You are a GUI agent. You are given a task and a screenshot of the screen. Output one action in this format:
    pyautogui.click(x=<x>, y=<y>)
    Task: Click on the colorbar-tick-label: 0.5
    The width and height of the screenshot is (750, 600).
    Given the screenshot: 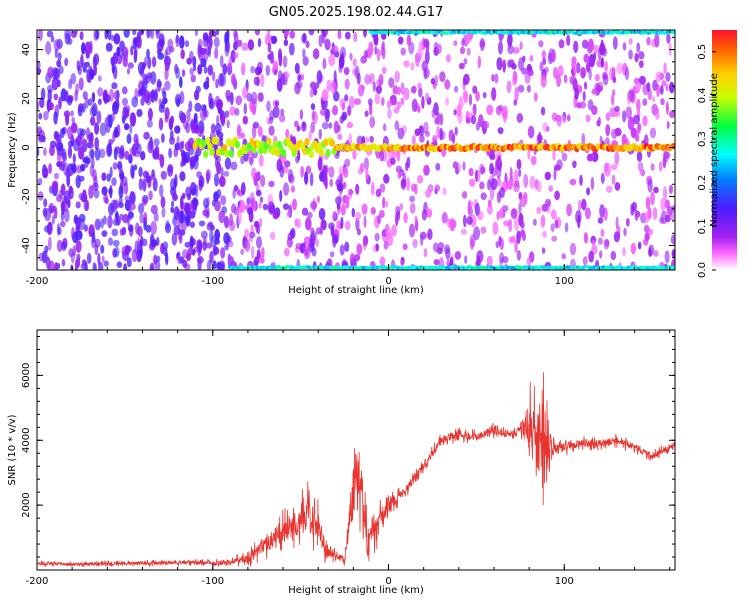 What is the action you would take?
    pyautogui.click(x=702, y=52)
    